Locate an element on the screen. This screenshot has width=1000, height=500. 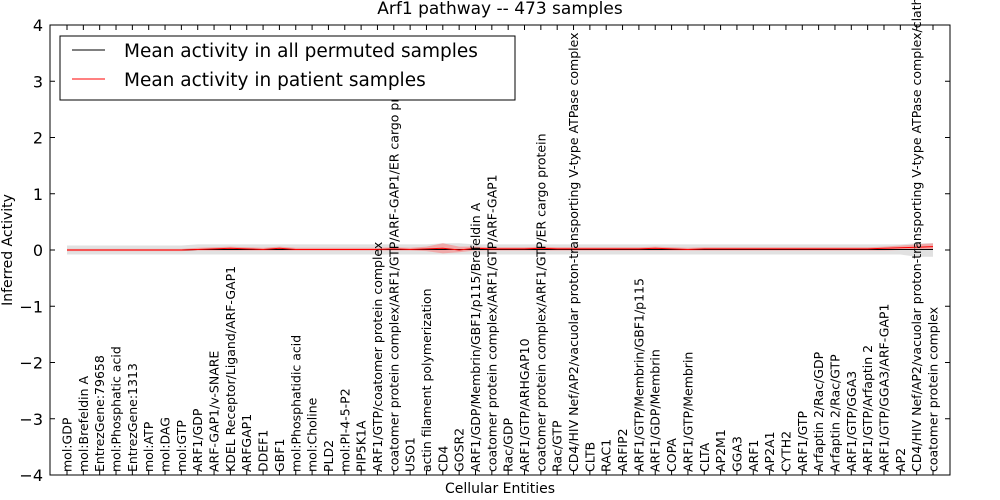
x-tick-label-18: PIP5K1A is located at coordinates (361, 446).